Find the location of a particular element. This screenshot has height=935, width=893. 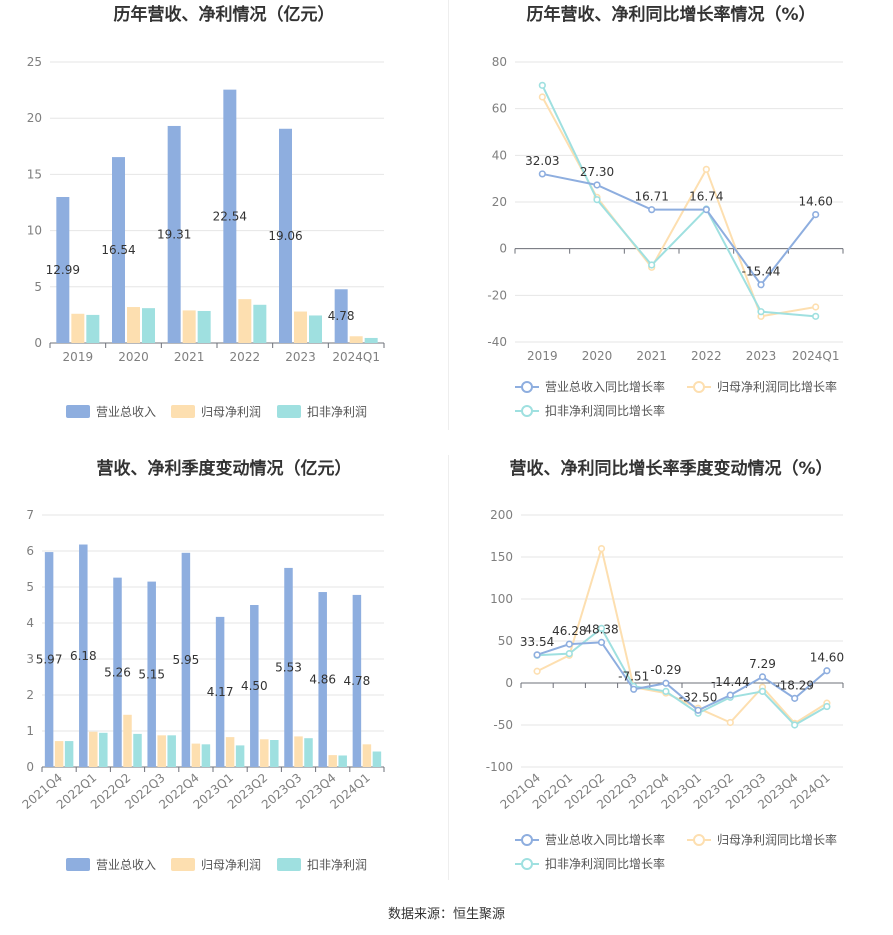

line-归母净利润同比增长率 is located at coordinates (678, 207).